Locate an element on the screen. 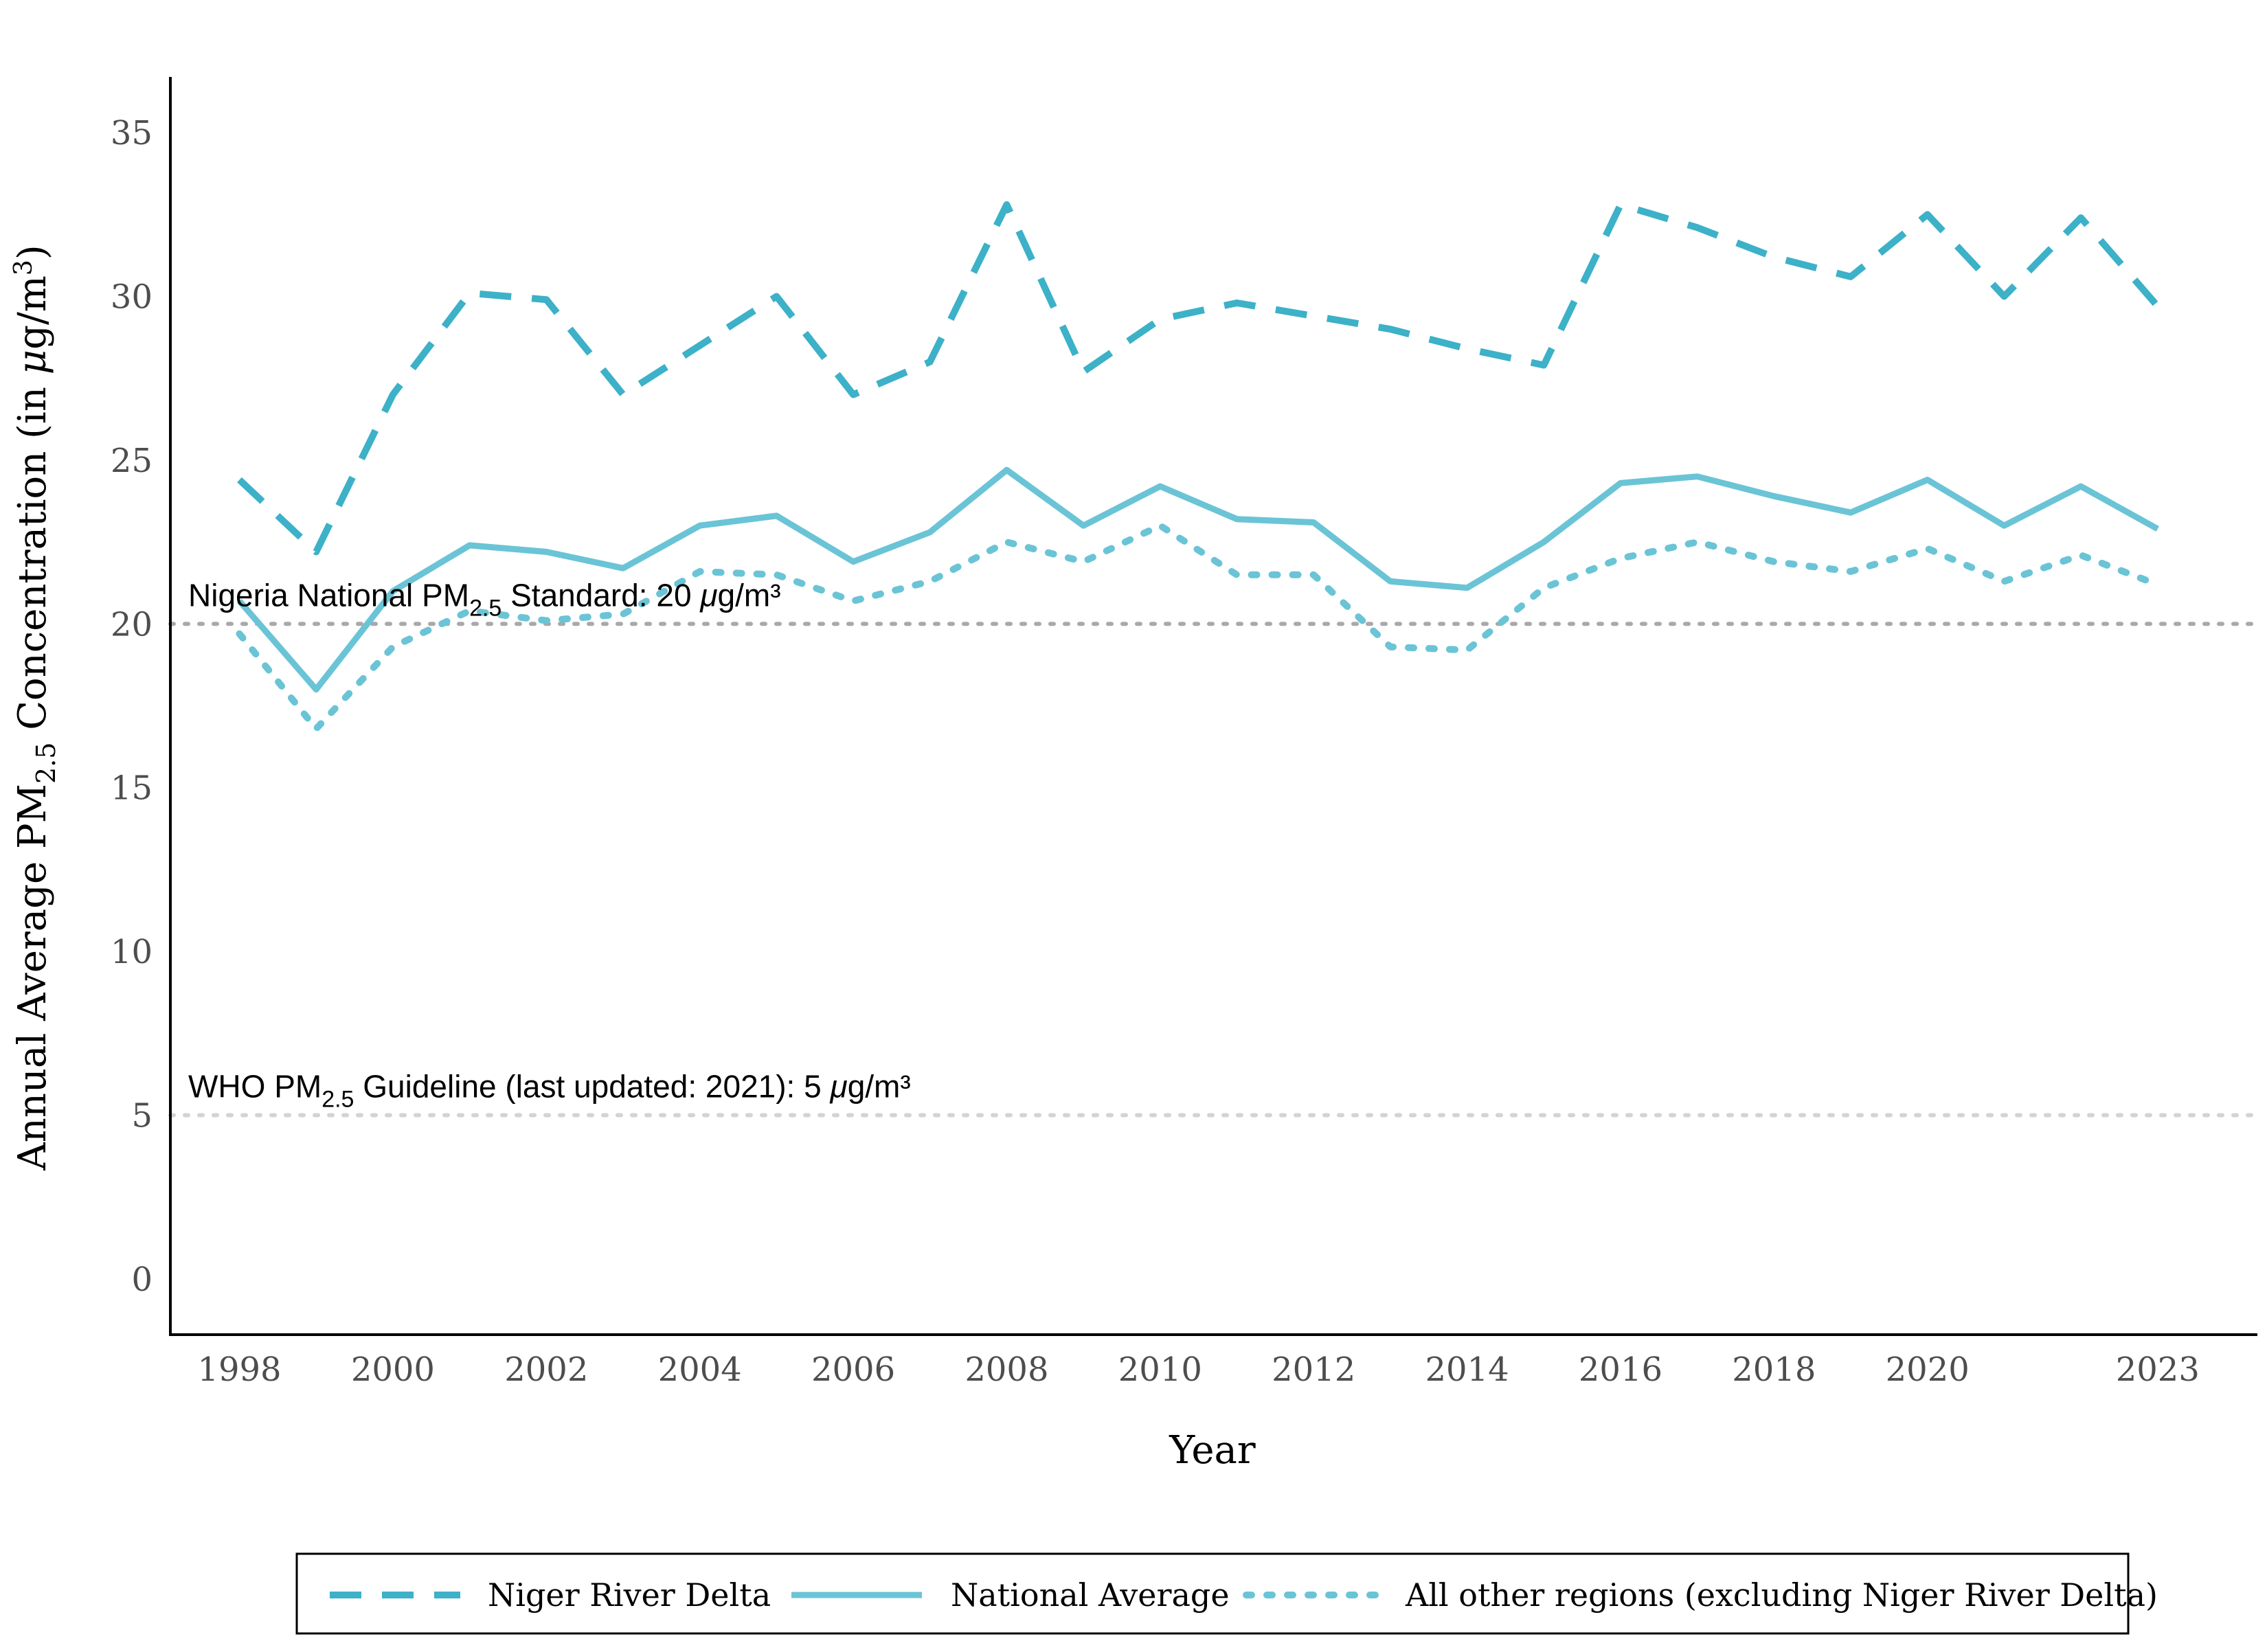 The width and height of the screenshot is (2267, 1652). x-axis-title: Year is located at coordinates (1212, 1451).